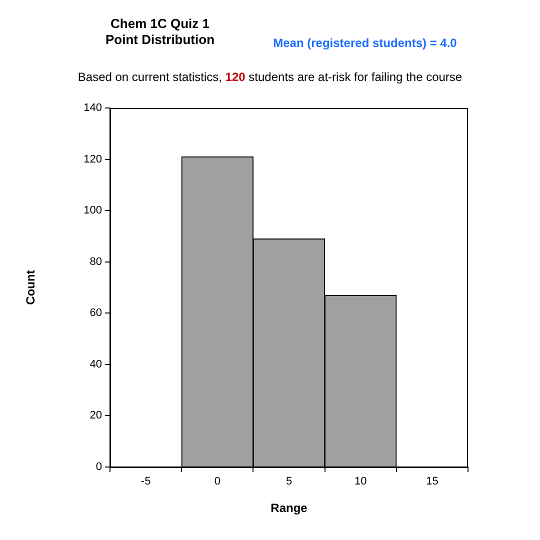 This screenshot has width=540, height=540. What do you see at coordinates (289, 508) in the screenshot?
I see `x-axis-title: Range` at bounding box center [289, 508].